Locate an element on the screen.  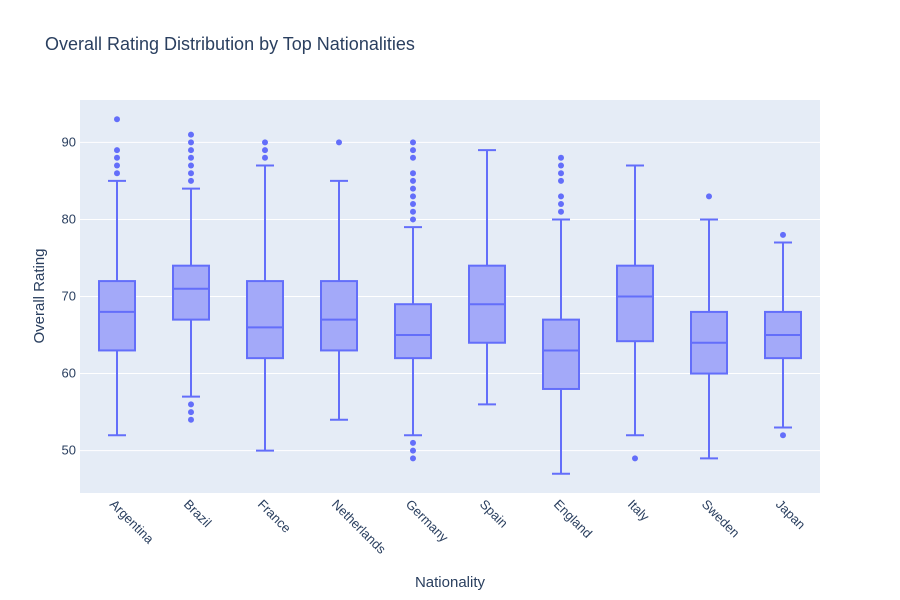
x-tick-label-france: France is located at coordinates (274, 516).